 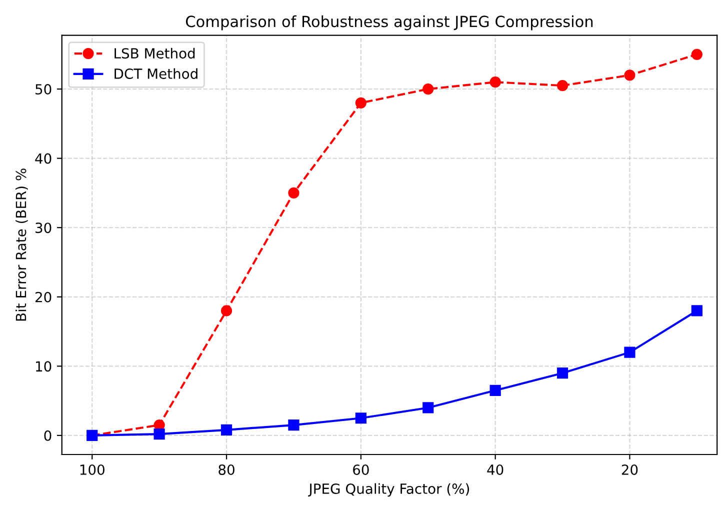 What do you see at coordinates (43, 158) in the screenshot?
I see `y-tick-label: 40` at bounding box center [43, 158].